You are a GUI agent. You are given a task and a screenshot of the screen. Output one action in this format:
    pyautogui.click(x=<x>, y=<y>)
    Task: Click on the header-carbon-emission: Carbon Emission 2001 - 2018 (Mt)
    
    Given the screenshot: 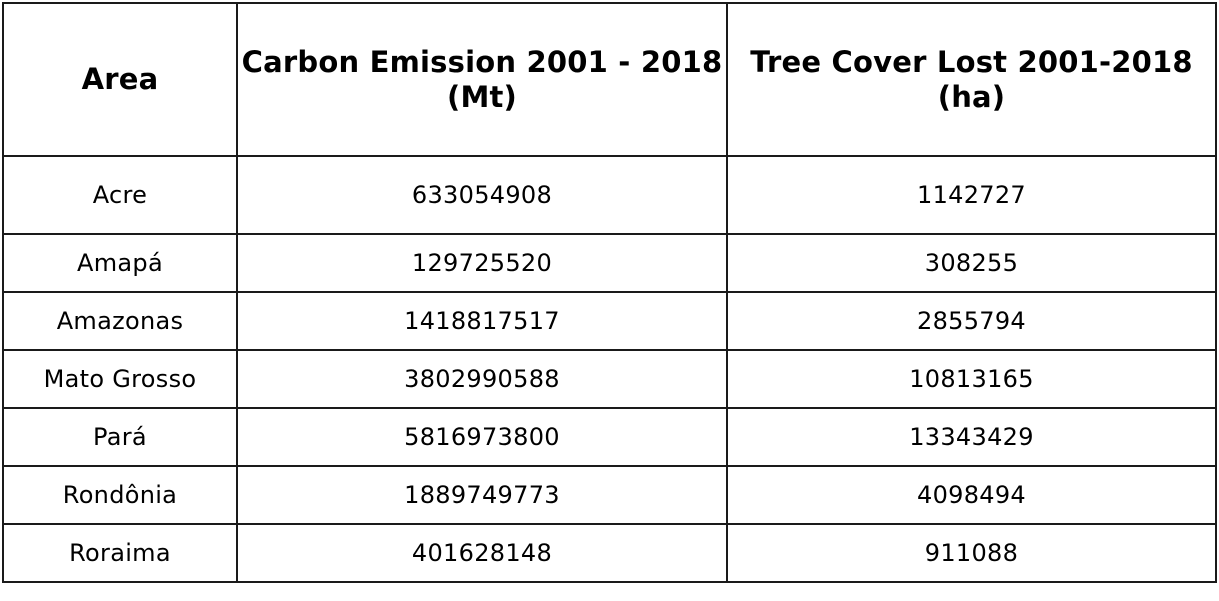 What is the action you would take?
    pyautogui.click(x=482, y=79)
    